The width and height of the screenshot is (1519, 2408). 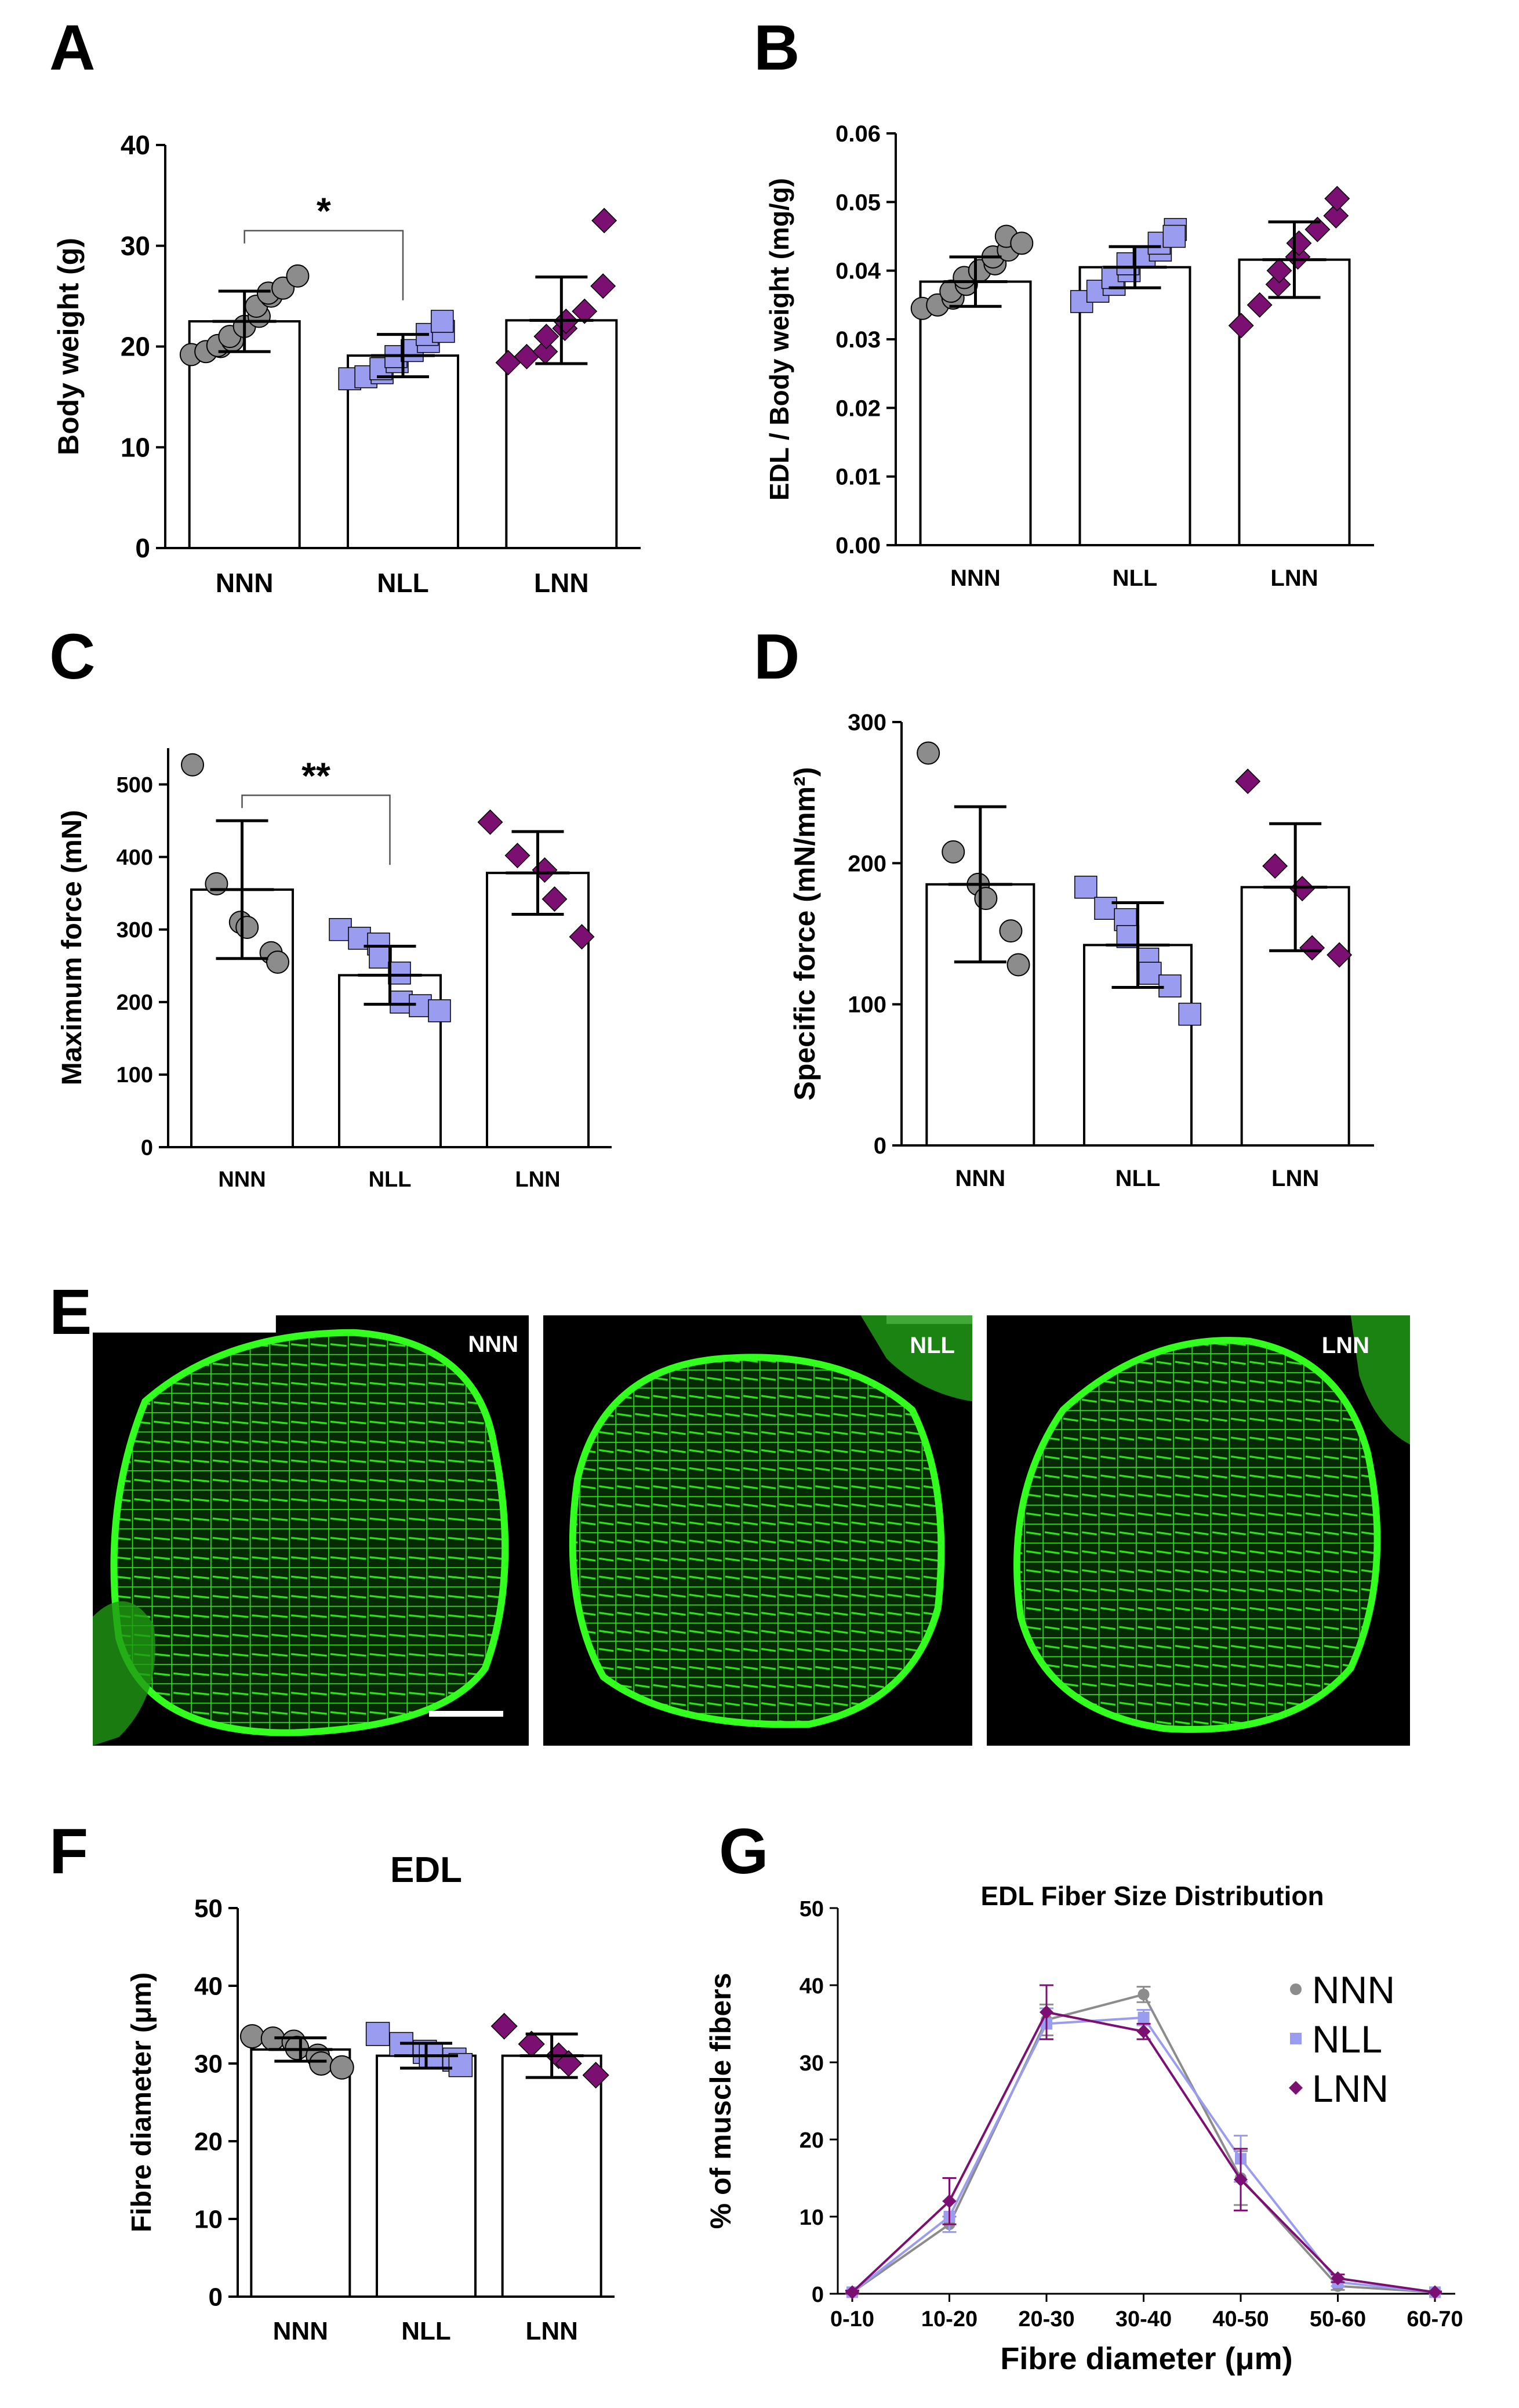 I want to click on panel-a-ytick-label: 40, so click(x=135, y=145).